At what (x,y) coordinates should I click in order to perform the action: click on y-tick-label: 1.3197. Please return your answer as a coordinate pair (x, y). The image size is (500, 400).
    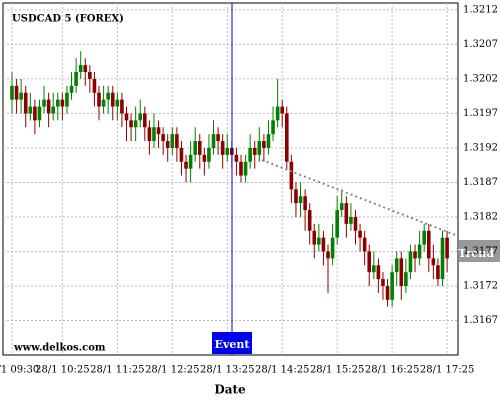
    Looking at the image, I should click on (480, 113).